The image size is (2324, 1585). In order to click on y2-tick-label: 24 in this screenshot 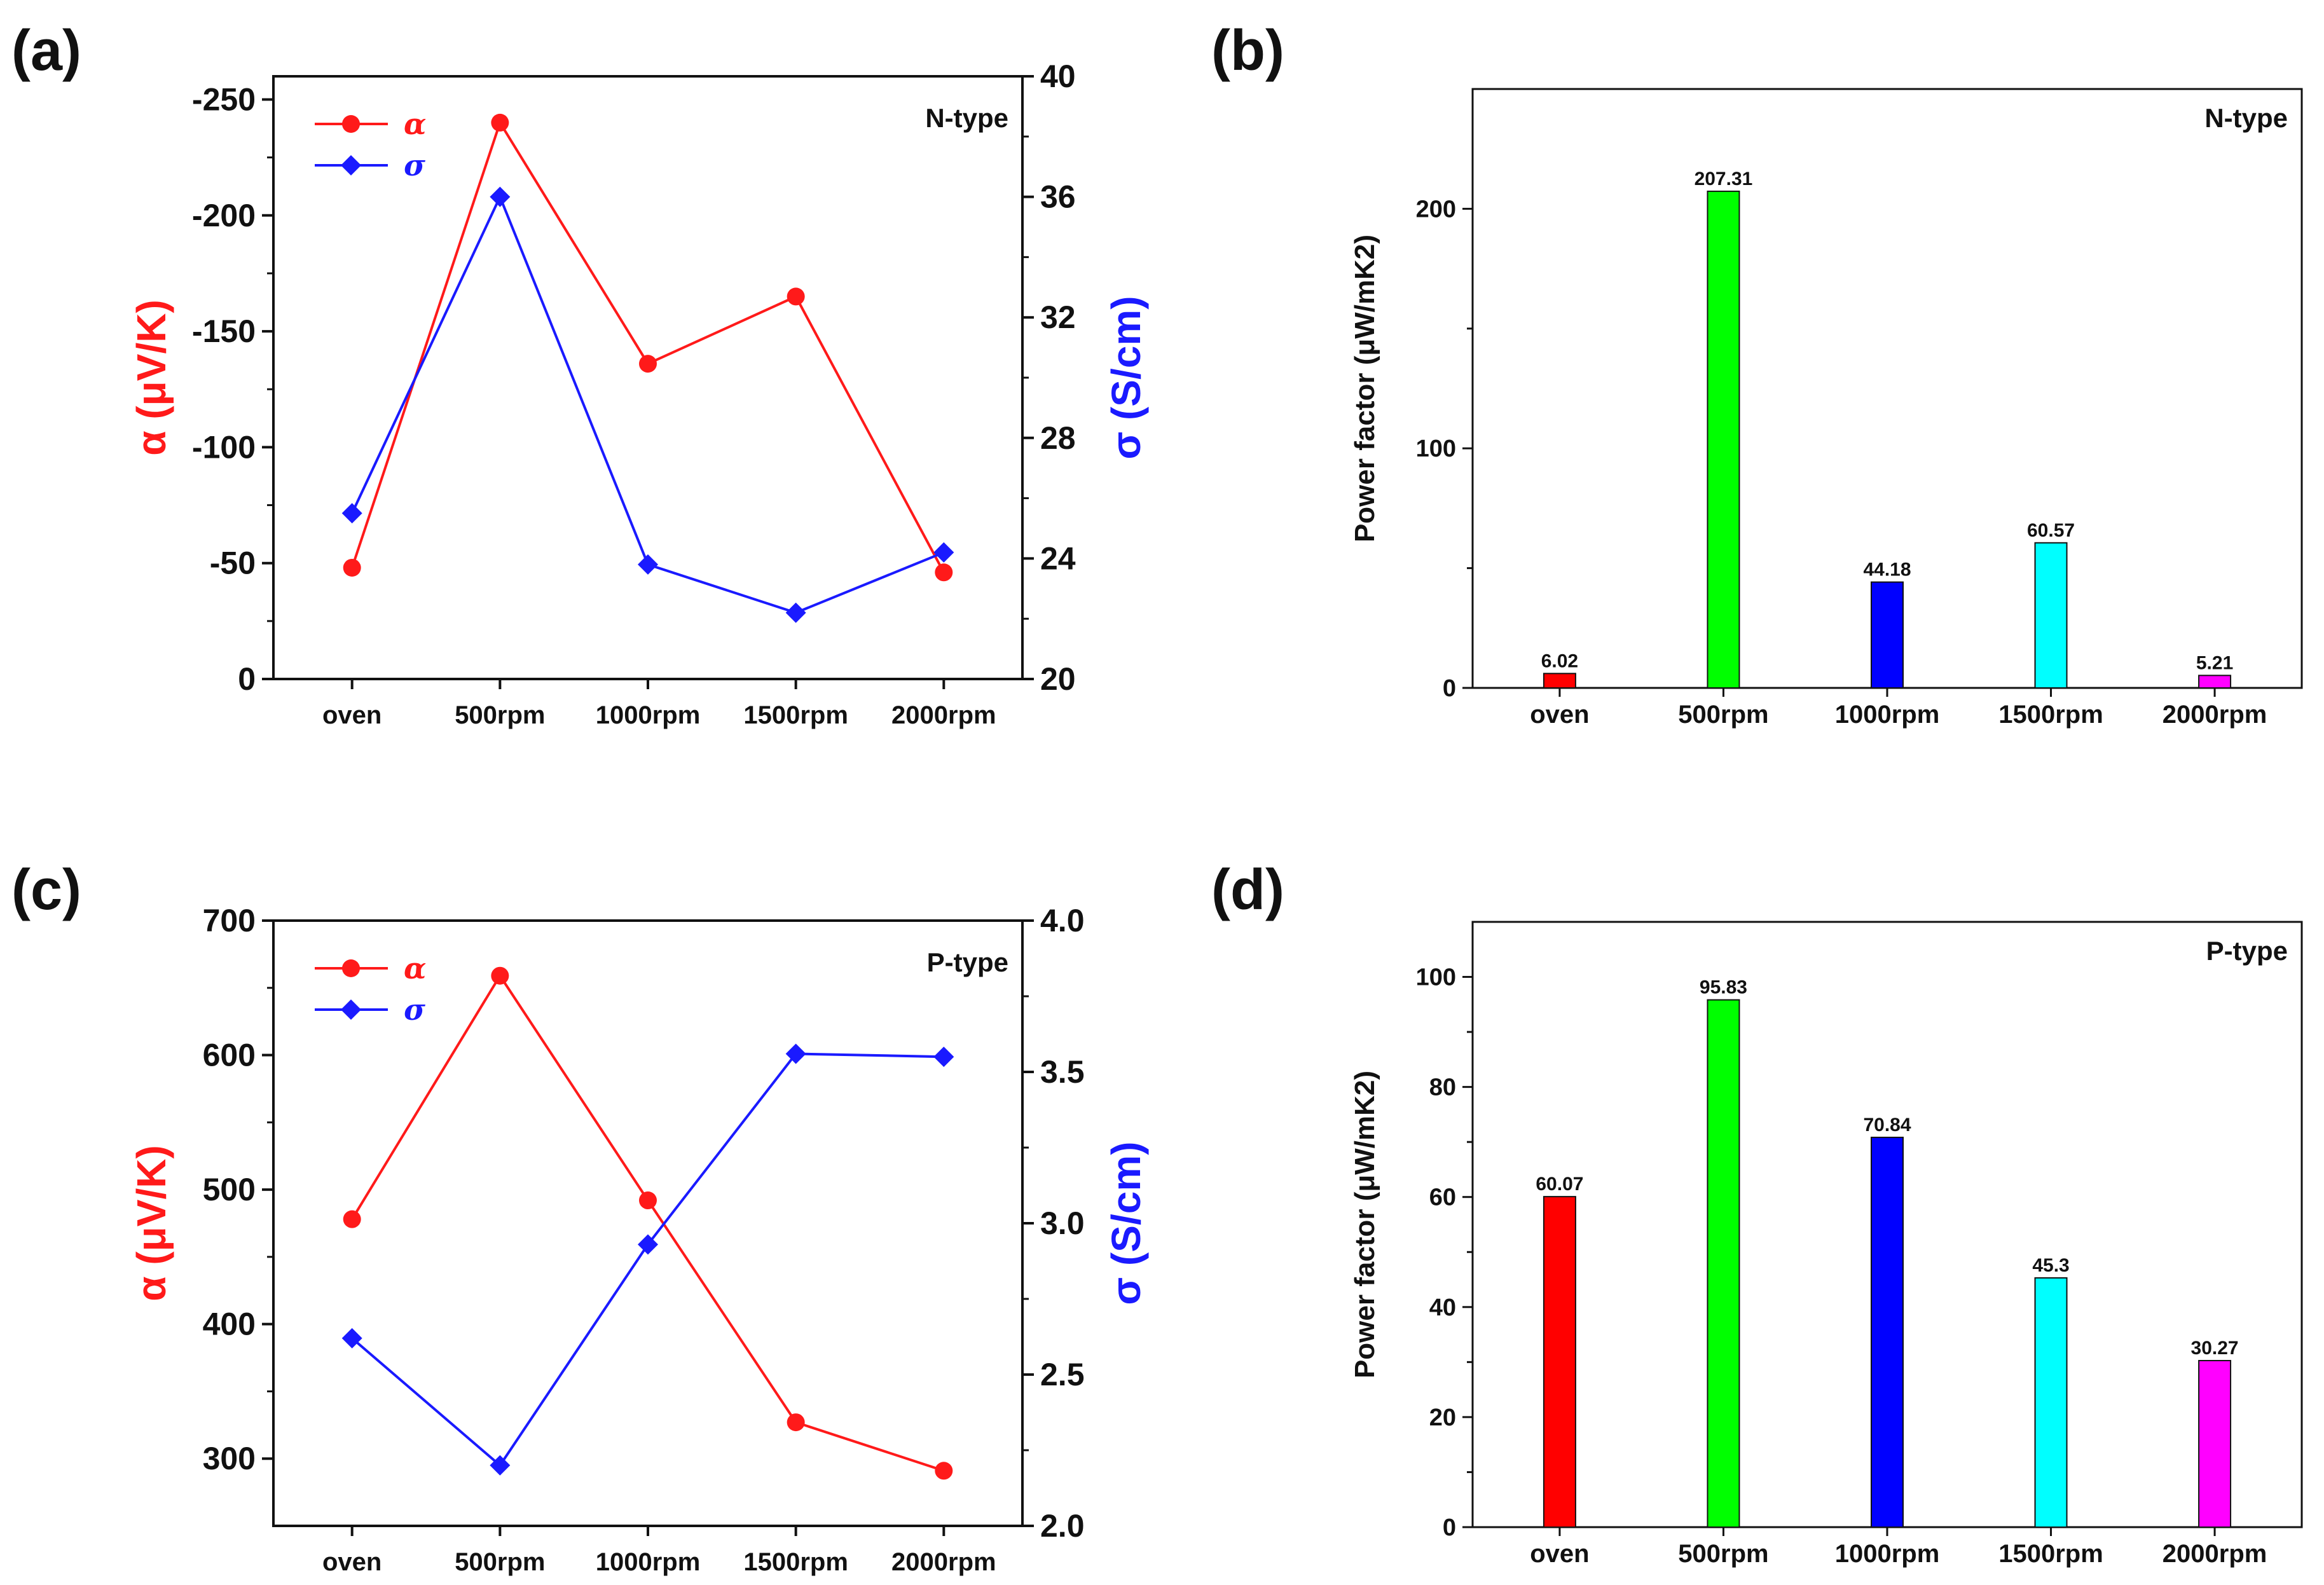, I will do `click(1058, 558)`.